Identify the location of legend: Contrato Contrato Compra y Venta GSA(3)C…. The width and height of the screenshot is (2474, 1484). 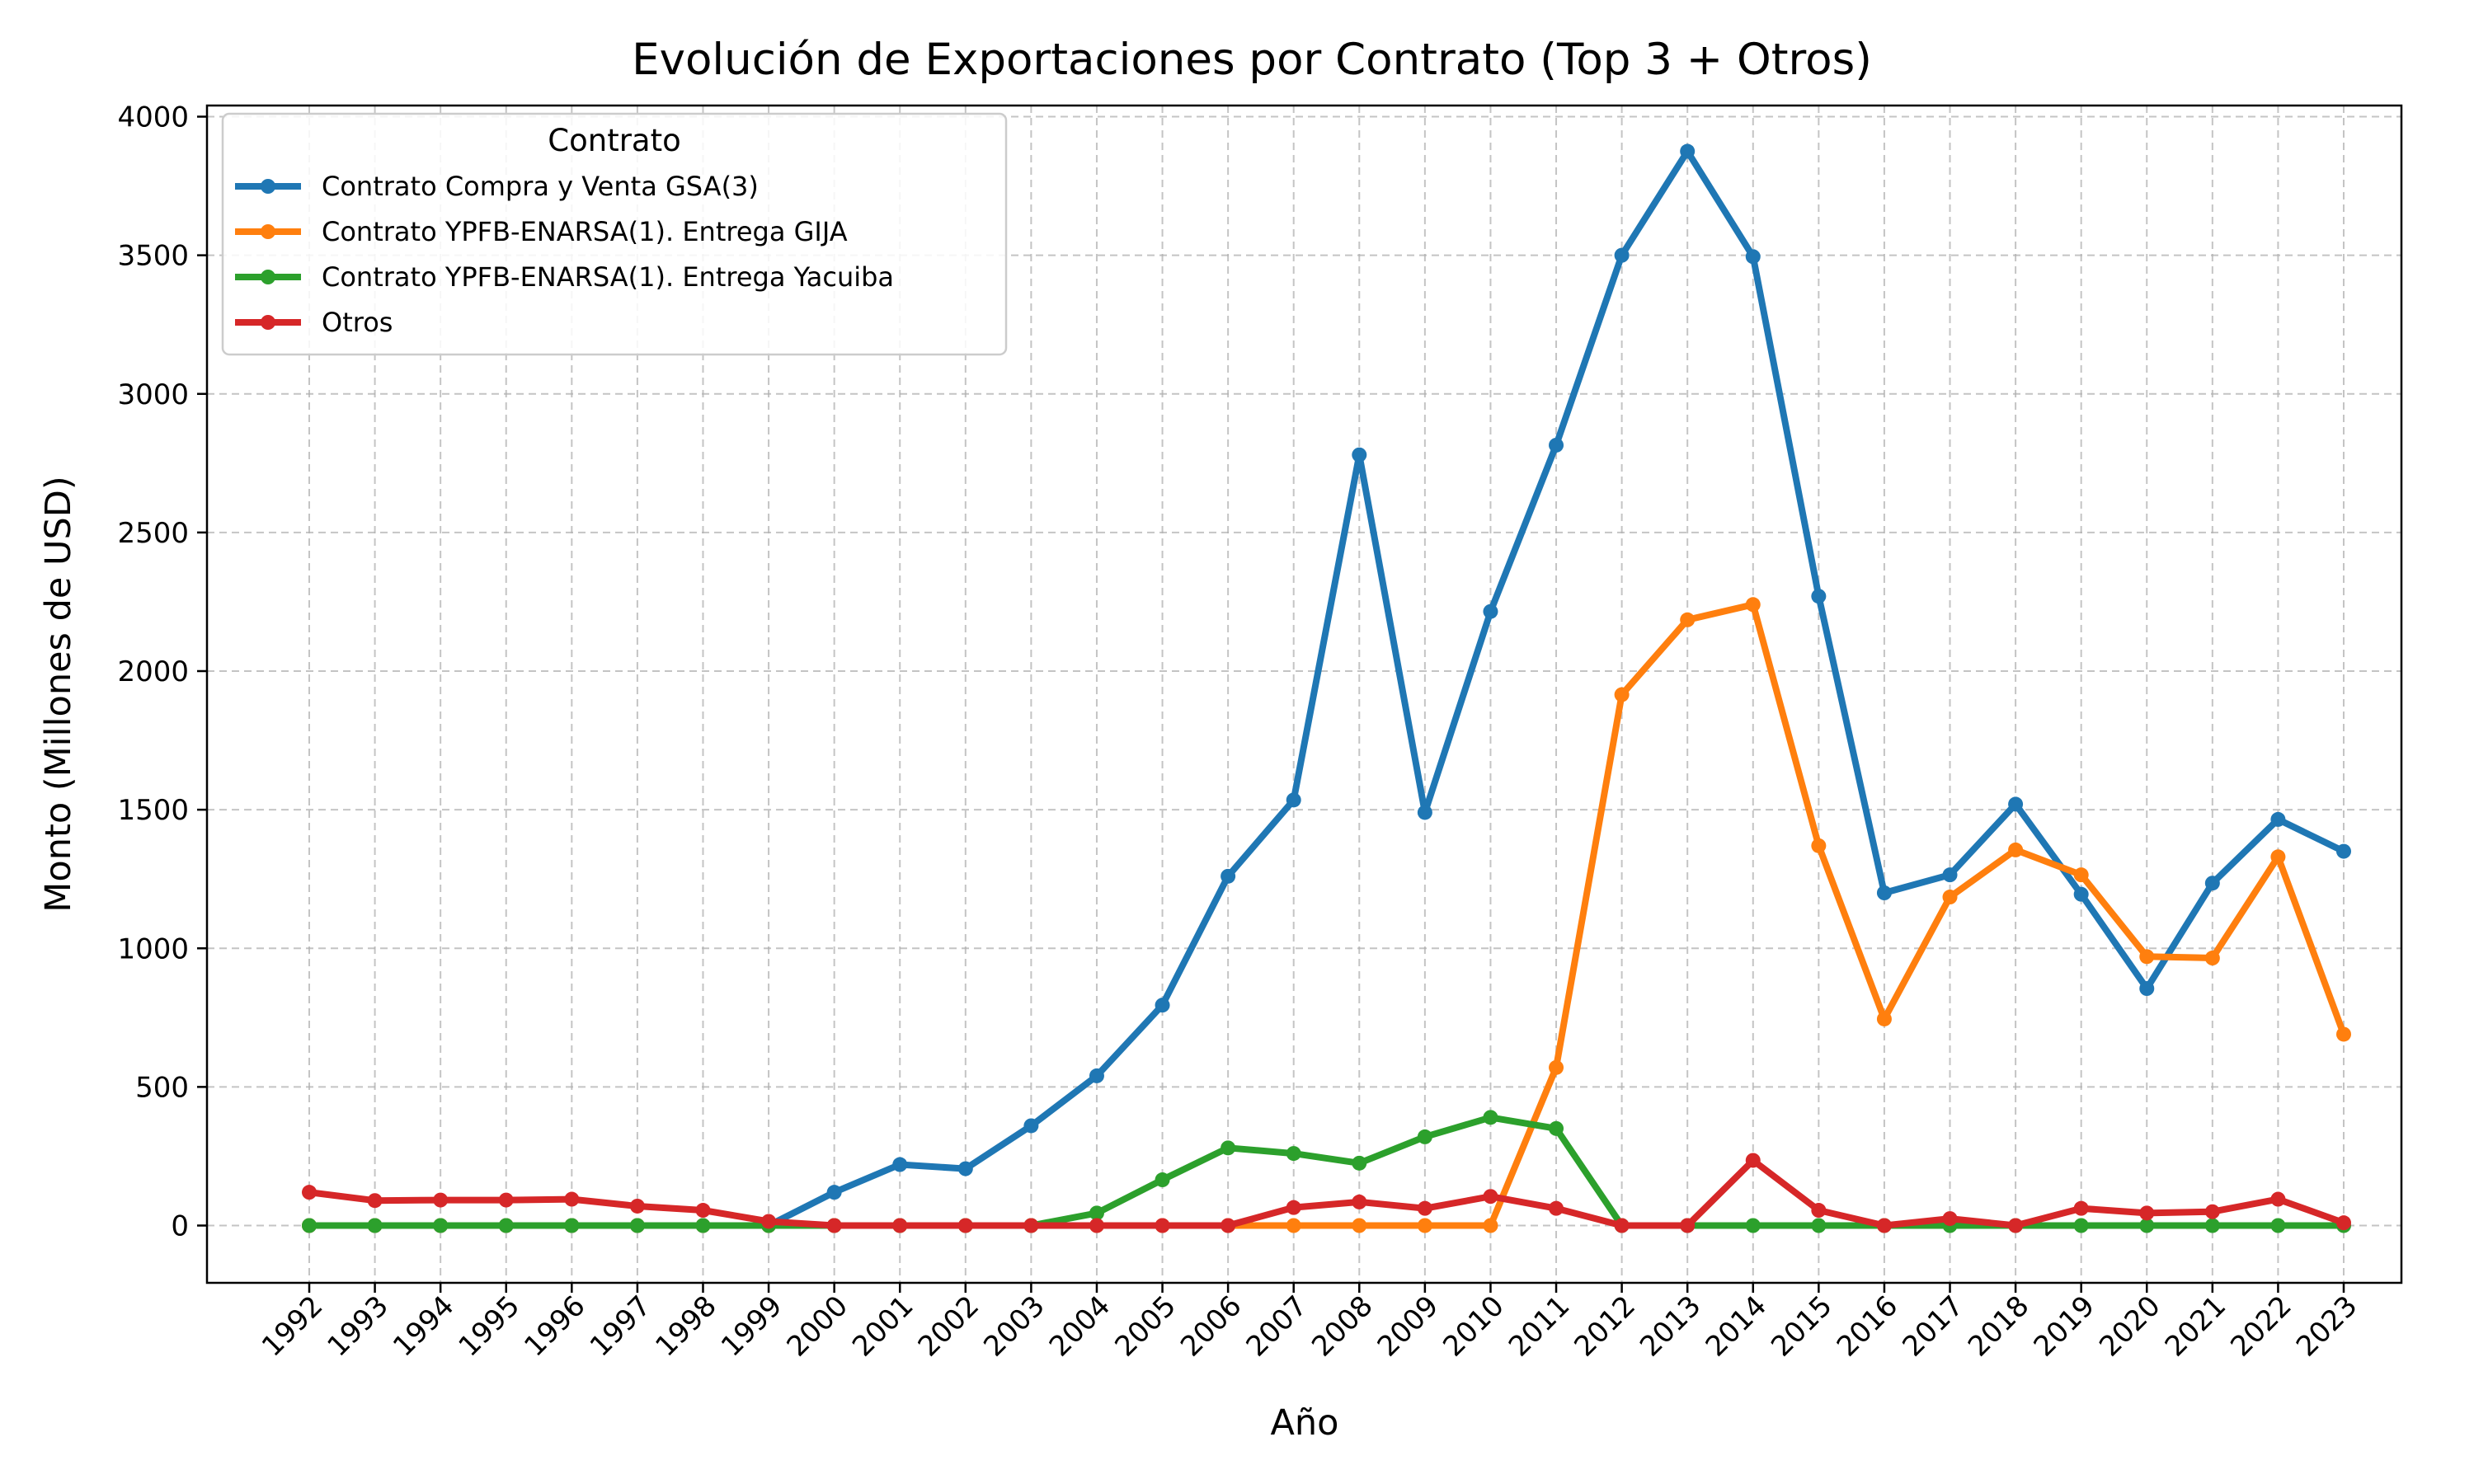
(614, 234).